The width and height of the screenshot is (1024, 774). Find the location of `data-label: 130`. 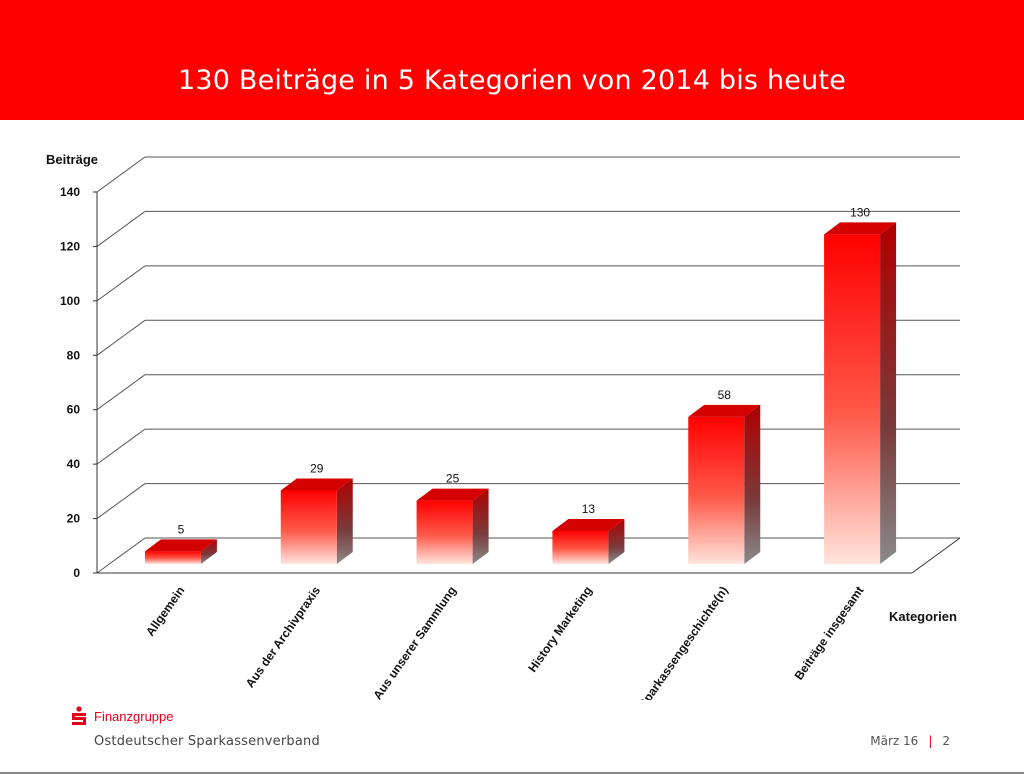

data-label: 130 is located at coordinates (860, 212).